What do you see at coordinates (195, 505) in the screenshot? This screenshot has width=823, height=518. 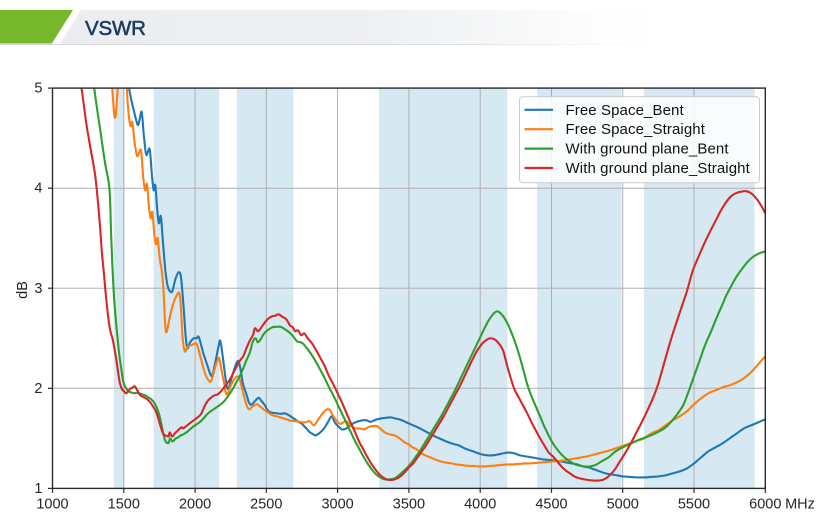 I see `svg-text: 2000` at bounding box center [195, 505].